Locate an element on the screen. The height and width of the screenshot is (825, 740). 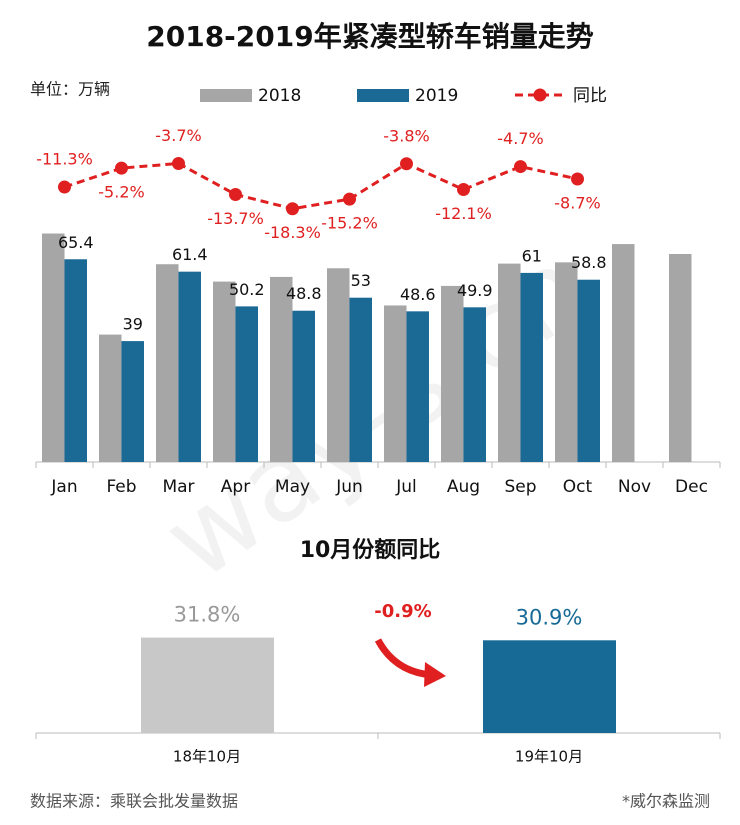
data-label: 31.8% is located at coordinates (207, 615).